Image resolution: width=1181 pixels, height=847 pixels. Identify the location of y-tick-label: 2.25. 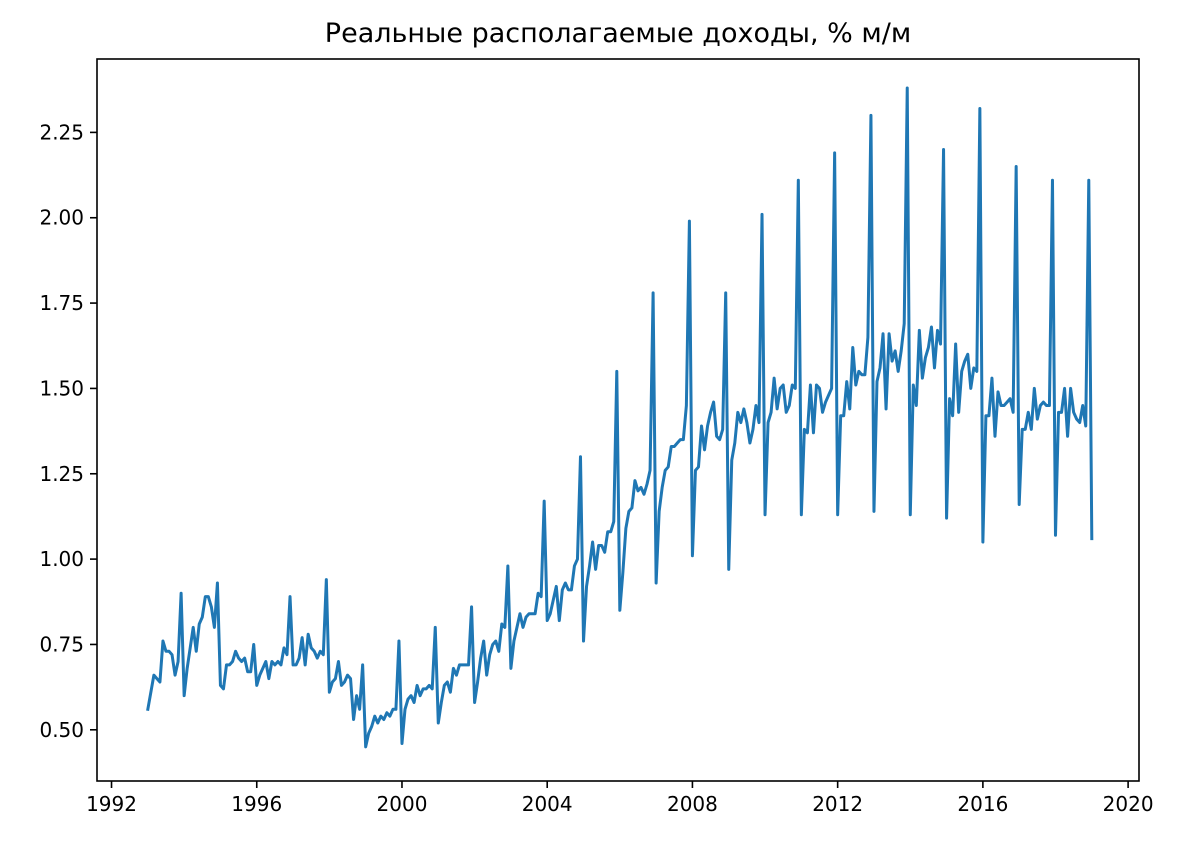
(61, 132).